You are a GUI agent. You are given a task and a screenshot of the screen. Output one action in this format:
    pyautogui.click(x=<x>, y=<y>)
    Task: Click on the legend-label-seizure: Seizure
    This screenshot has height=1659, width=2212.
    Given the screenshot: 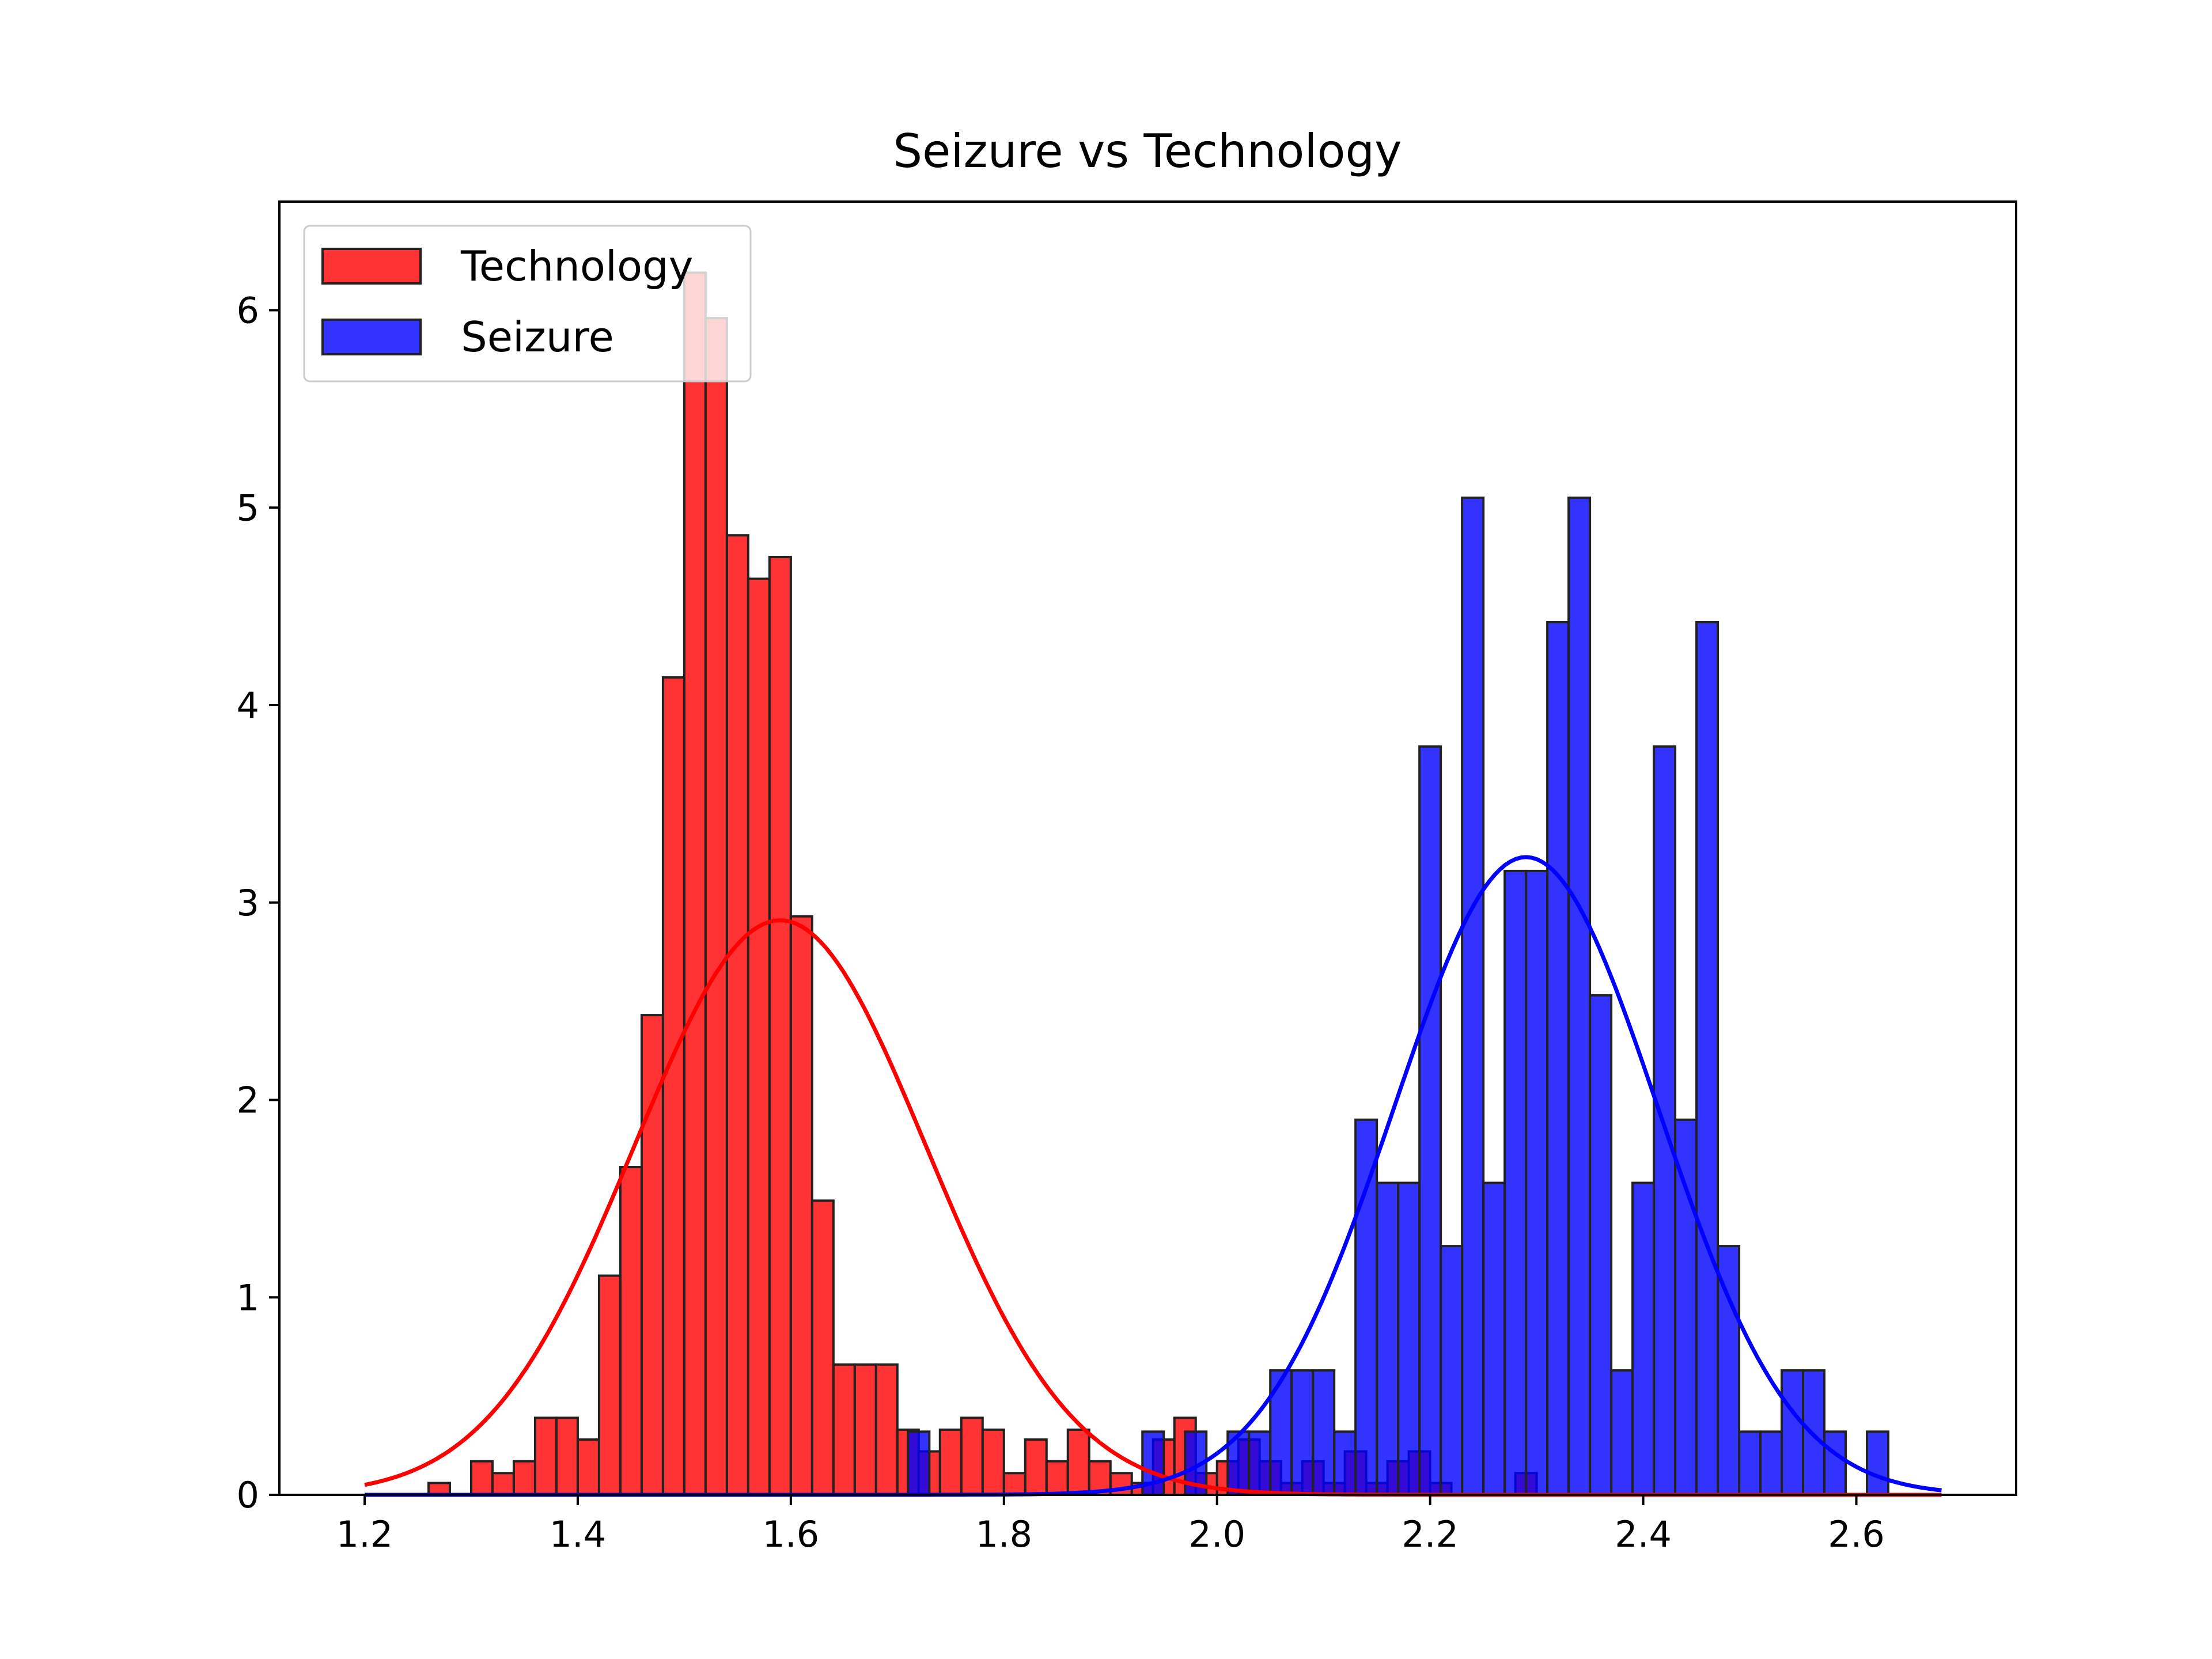 What is the action you would take?
    pyautogui.click(x=537, y=337)
    